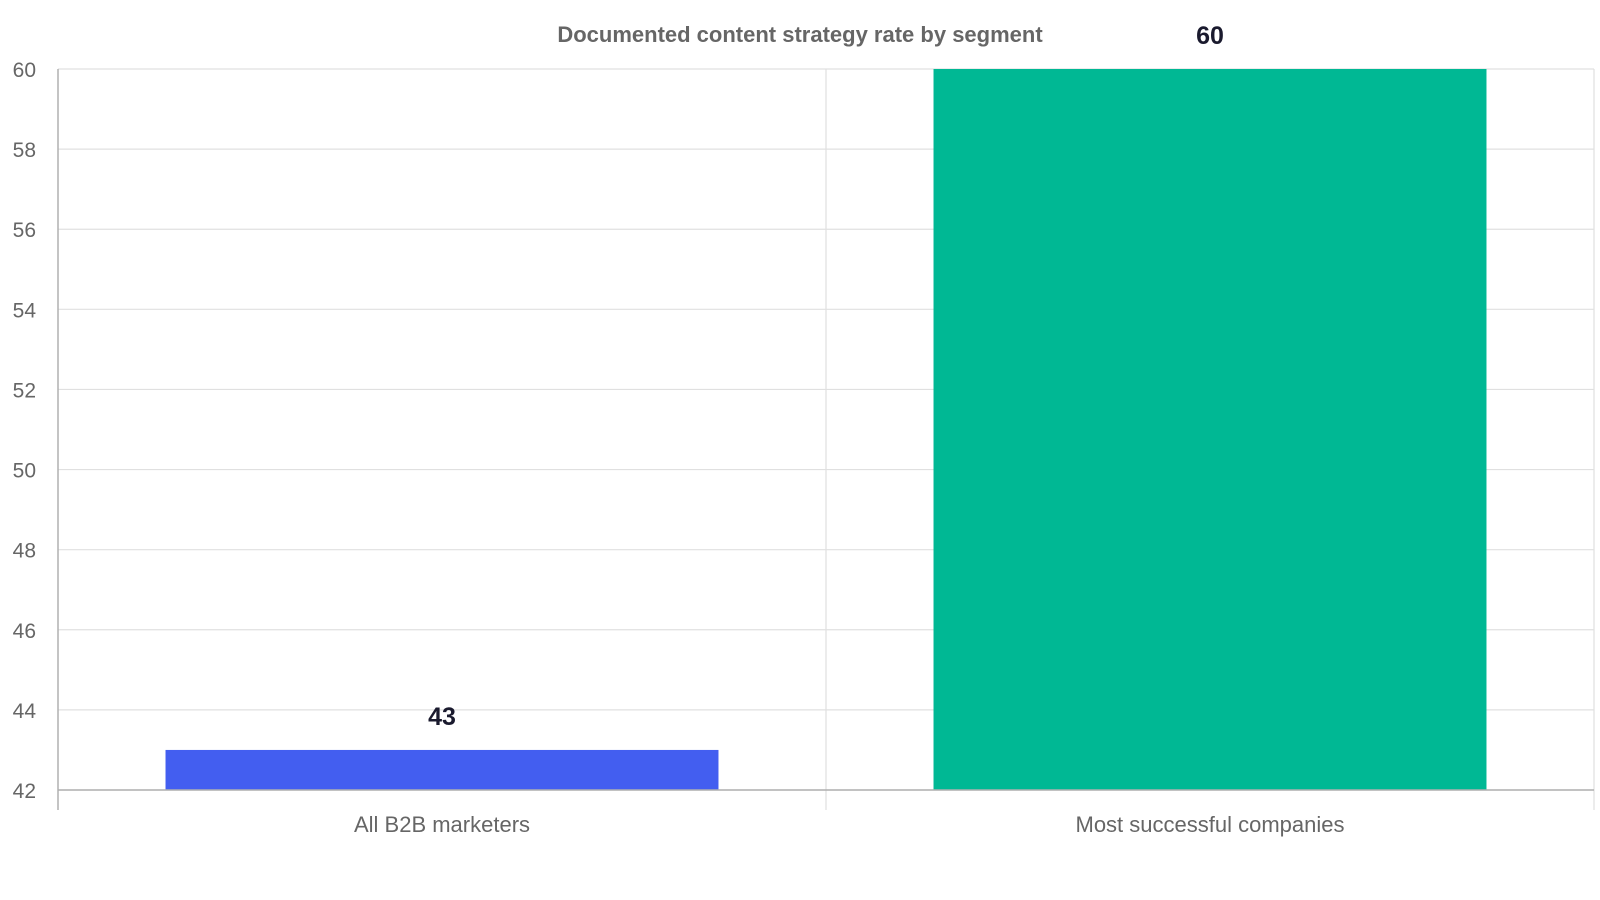 The image size is (1600, 900). I want to click on y-tick-label: 58, so click(24, 150).